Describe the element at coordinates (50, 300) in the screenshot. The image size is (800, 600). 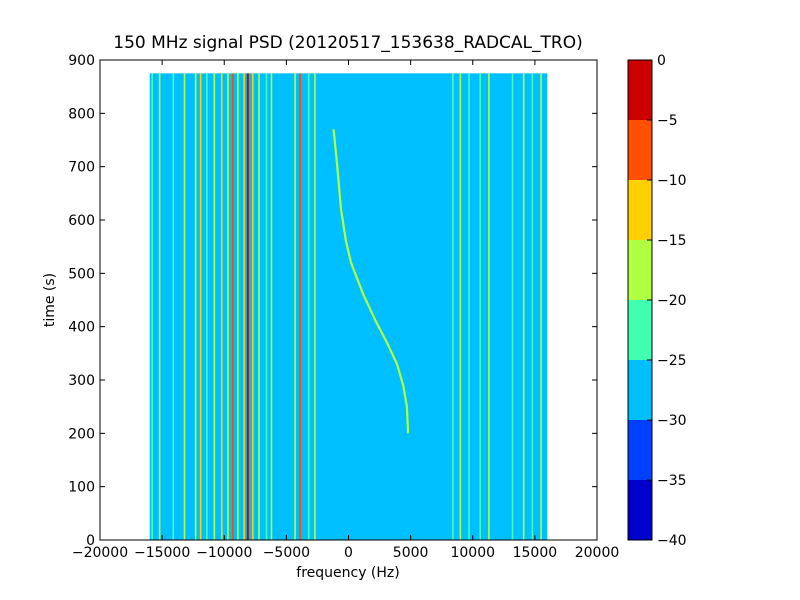
I see `y-axis-label: time (s)` at that location.